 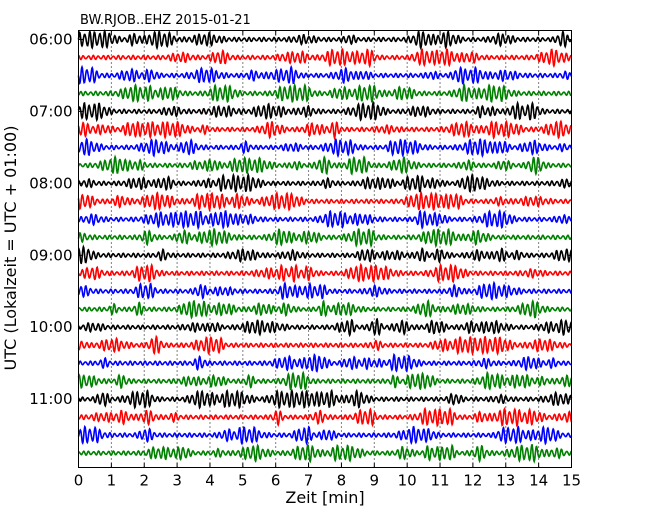 I want to click on y-tick-label: 07:00, so click(x=50, y=111).